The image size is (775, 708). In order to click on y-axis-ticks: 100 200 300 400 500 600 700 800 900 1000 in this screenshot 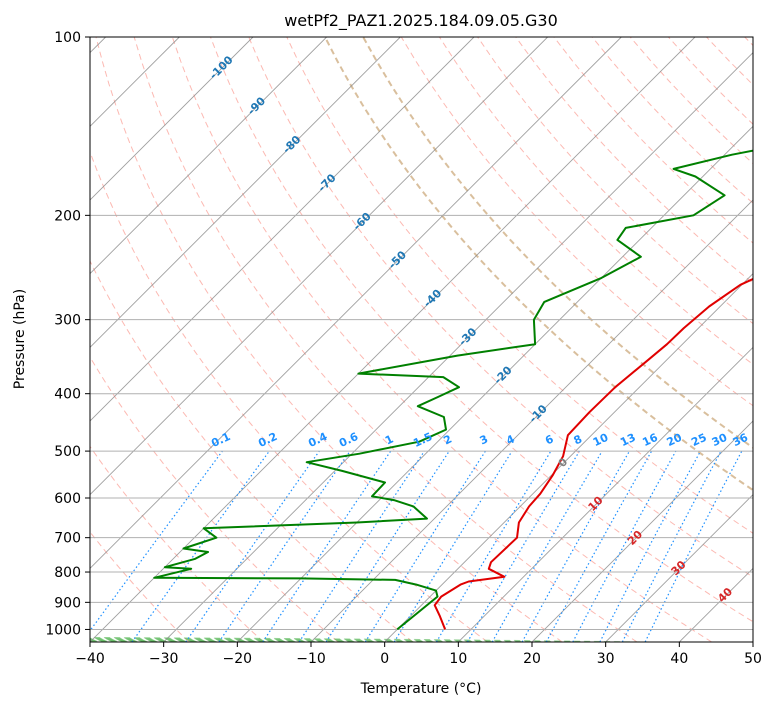, I will do `click(67, 334)`.